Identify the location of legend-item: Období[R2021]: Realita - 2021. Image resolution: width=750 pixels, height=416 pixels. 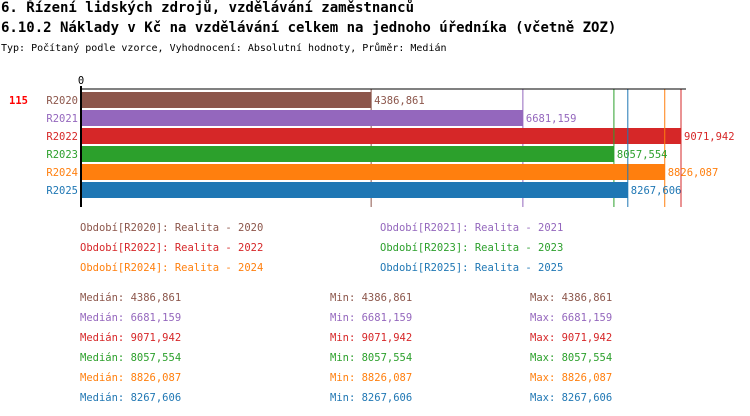
(472, 228).